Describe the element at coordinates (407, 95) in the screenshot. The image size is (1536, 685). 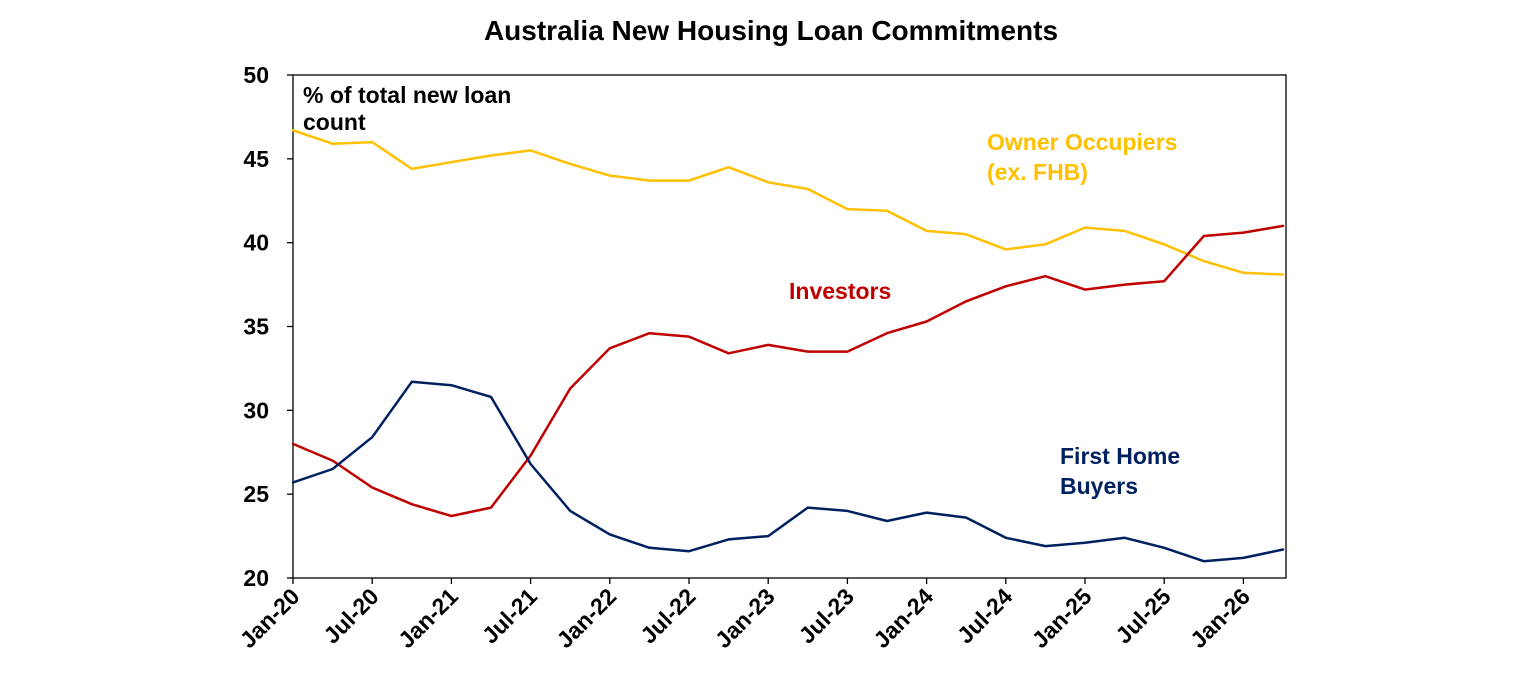
I see `unit-label-line-1: % of total new loan` at that location.